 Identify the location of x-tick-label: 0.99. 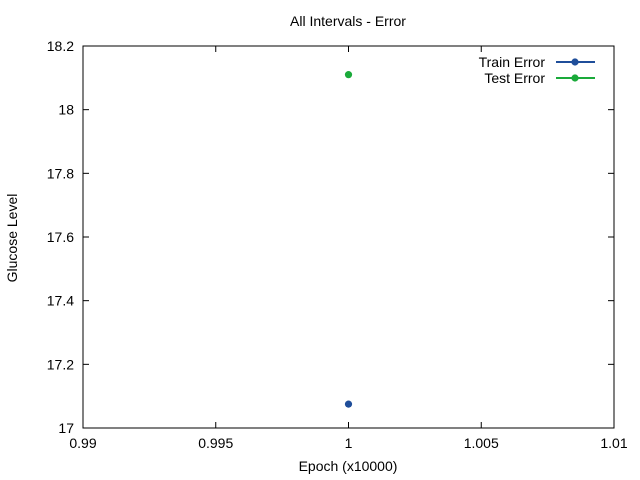
(82, 443).